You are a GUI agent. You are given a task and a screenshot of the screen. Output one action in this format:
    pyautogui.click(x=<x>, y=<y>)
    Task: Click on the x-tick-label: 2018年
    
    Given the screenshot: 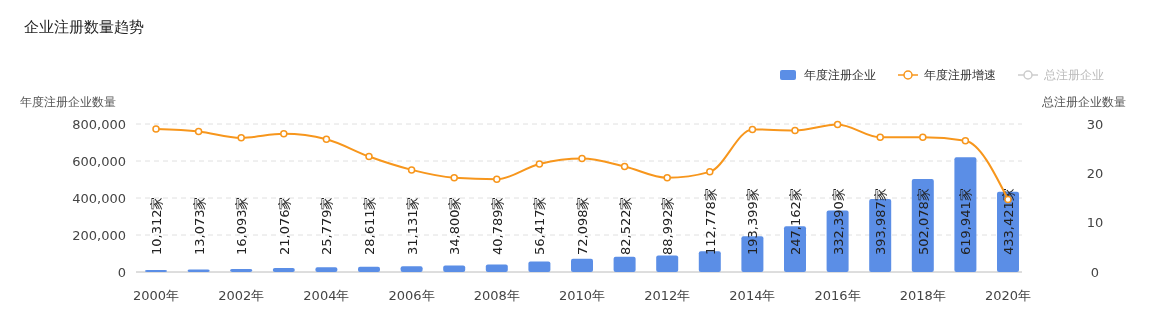 What is the action you would take?
    pyautogui.click(x=922, y=295)
    